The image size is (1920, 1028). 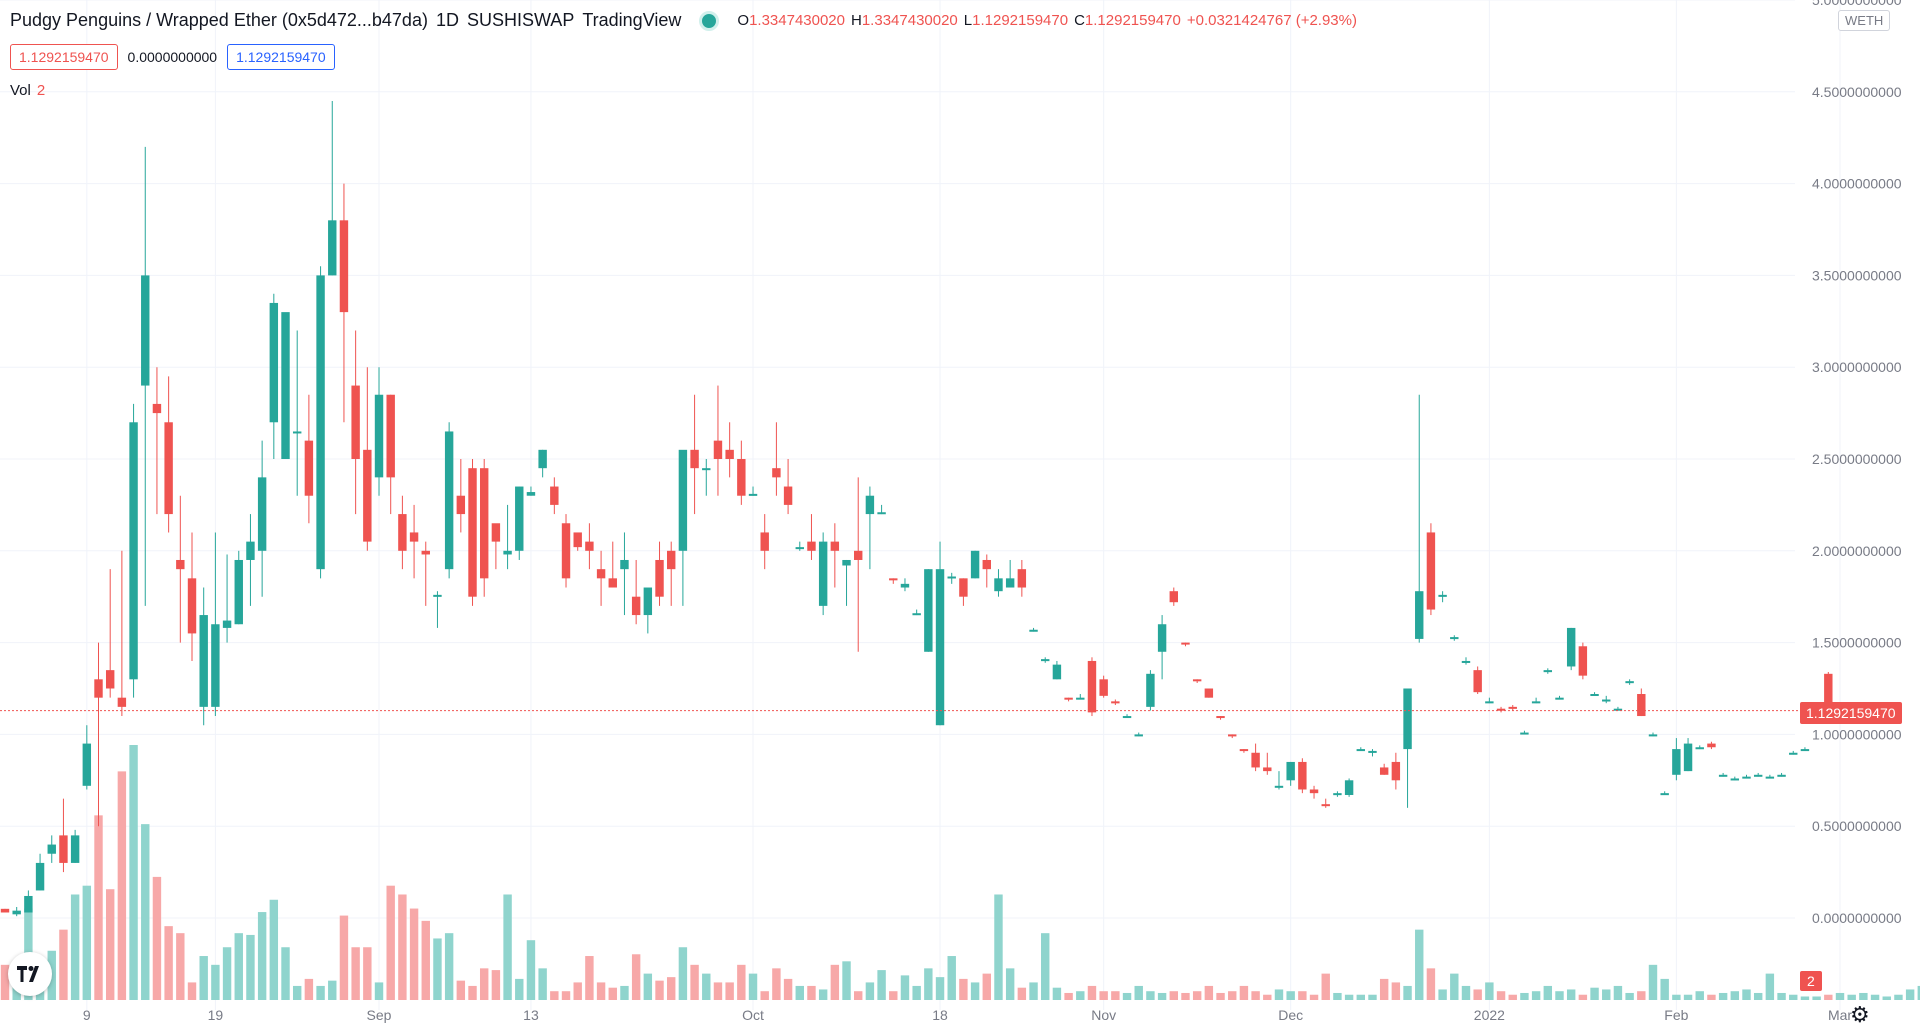 What do you see at coordinates (1857, 4) in the screenshot?
I see `y-tick-label: 5.0000000000` at bounding box center [1857, 4].